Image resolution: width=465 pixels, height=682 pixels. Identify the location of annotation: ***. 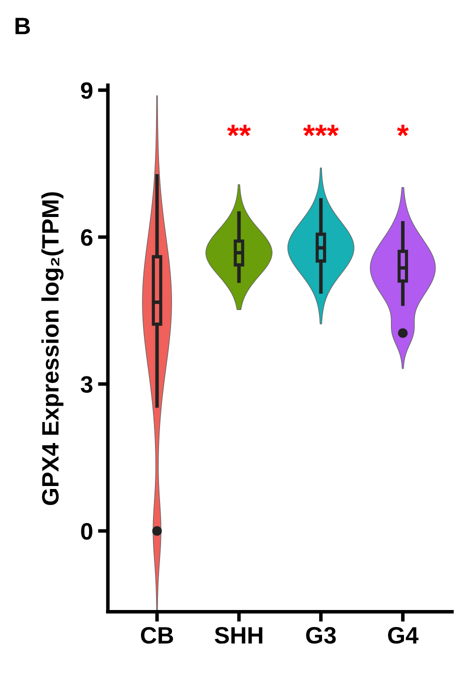
(321, 130).